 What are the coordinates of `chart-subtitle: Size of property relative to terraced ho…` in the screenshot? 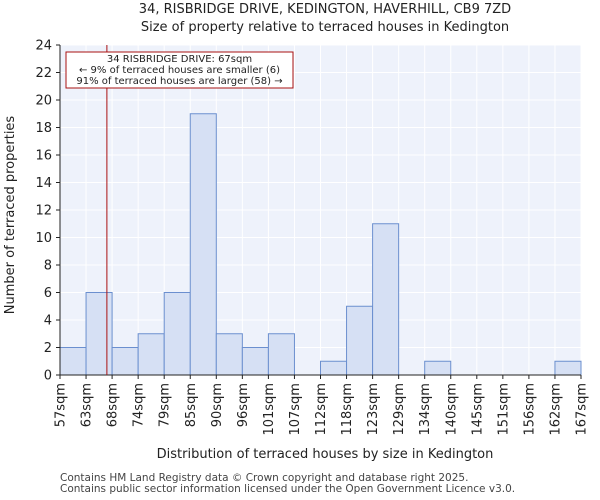 It's located at (325, 27).